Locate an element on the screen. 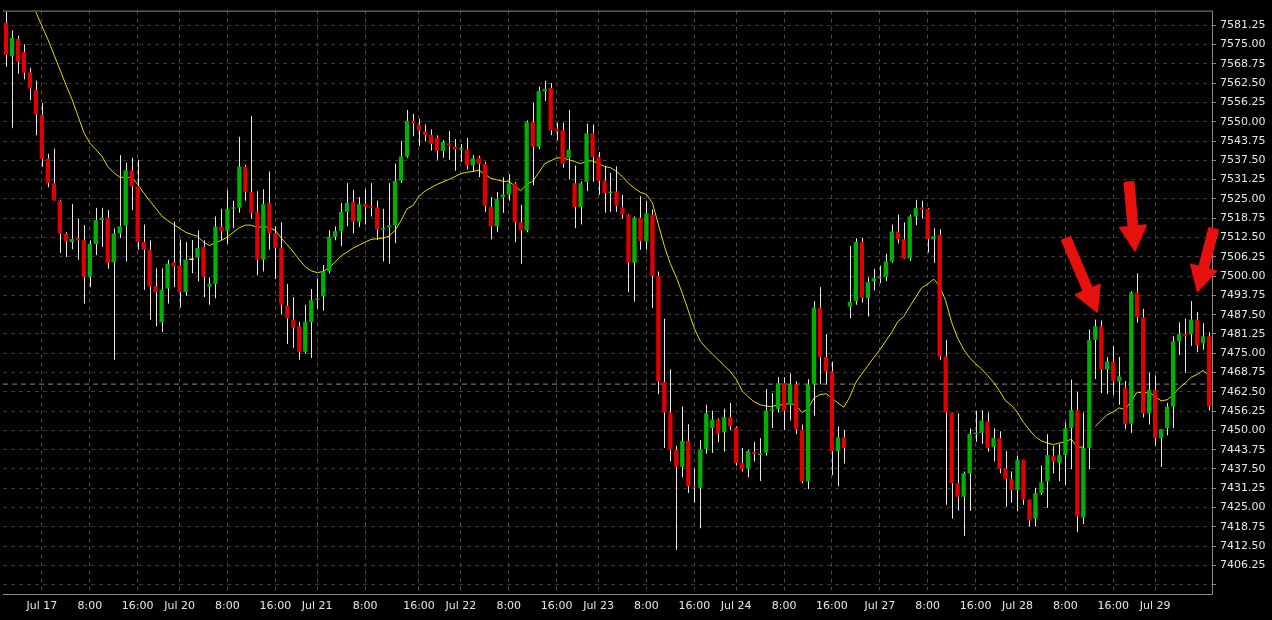 The width and height of the screenshot is (1272, 620). y-tick-label: 7418.75 is located at coordinates (1243, 526).